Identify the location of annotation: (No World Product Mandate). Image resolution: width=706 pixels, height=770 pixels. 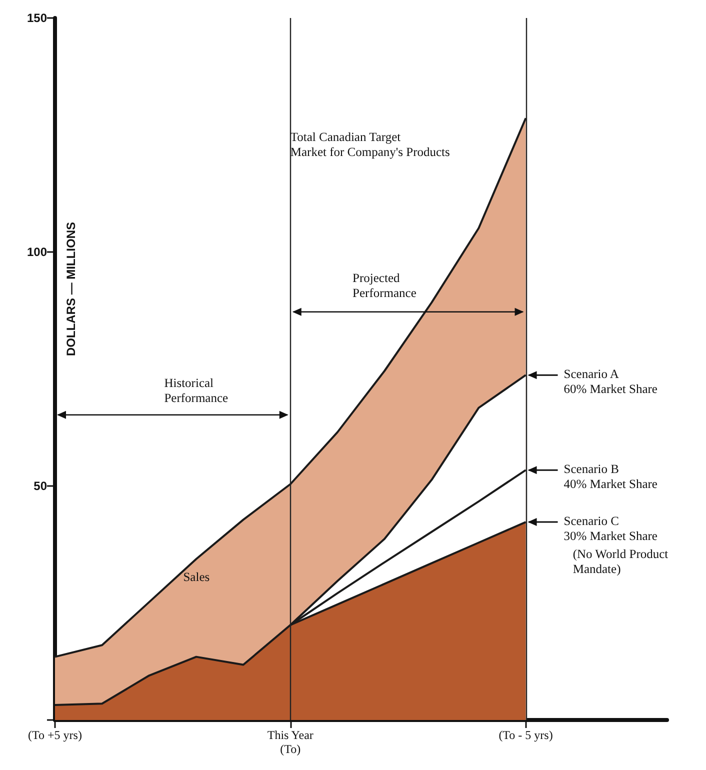
(620, 561).